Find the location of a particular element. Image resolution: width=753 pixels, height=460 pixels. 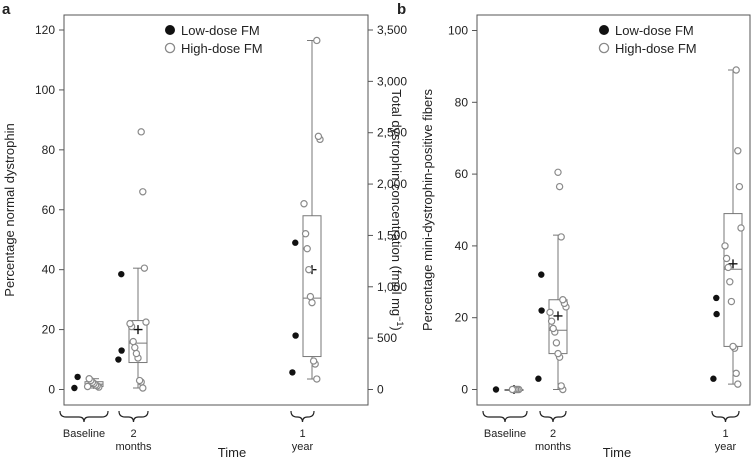

panel-a-legend-low-dose-label: Low-dose FM is located at coordinates (220, 30).